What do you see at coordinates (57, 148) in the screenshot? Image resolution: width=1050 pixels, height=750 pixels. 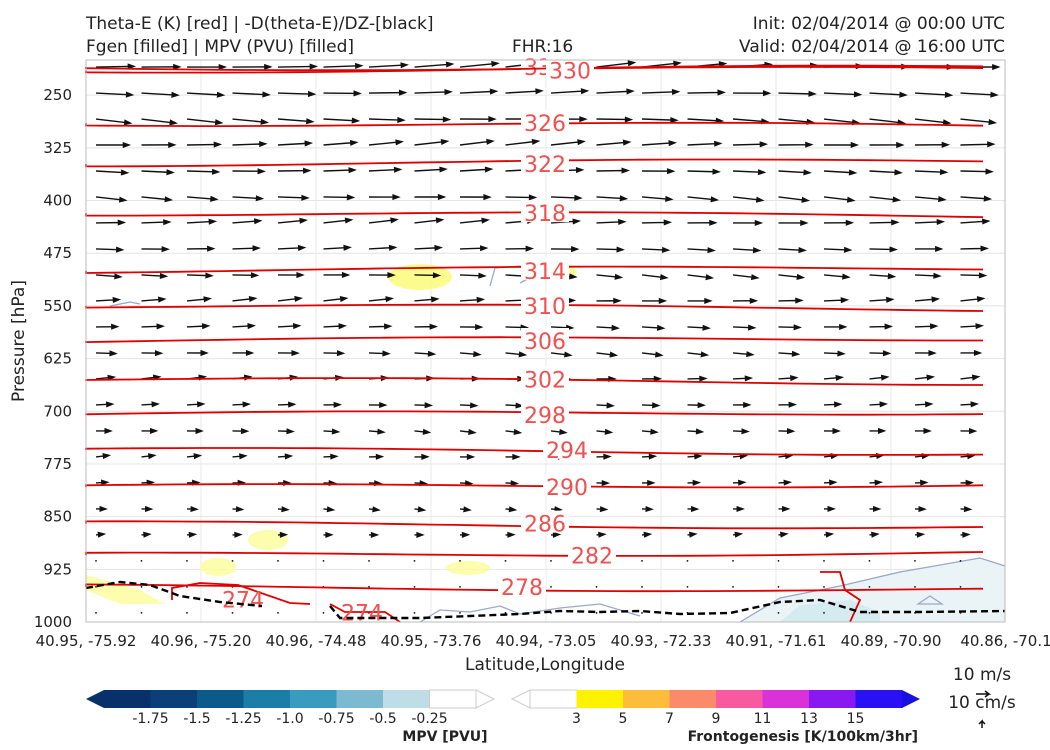 I see `y-tick-label: 325` at bounding box center [57, 148].